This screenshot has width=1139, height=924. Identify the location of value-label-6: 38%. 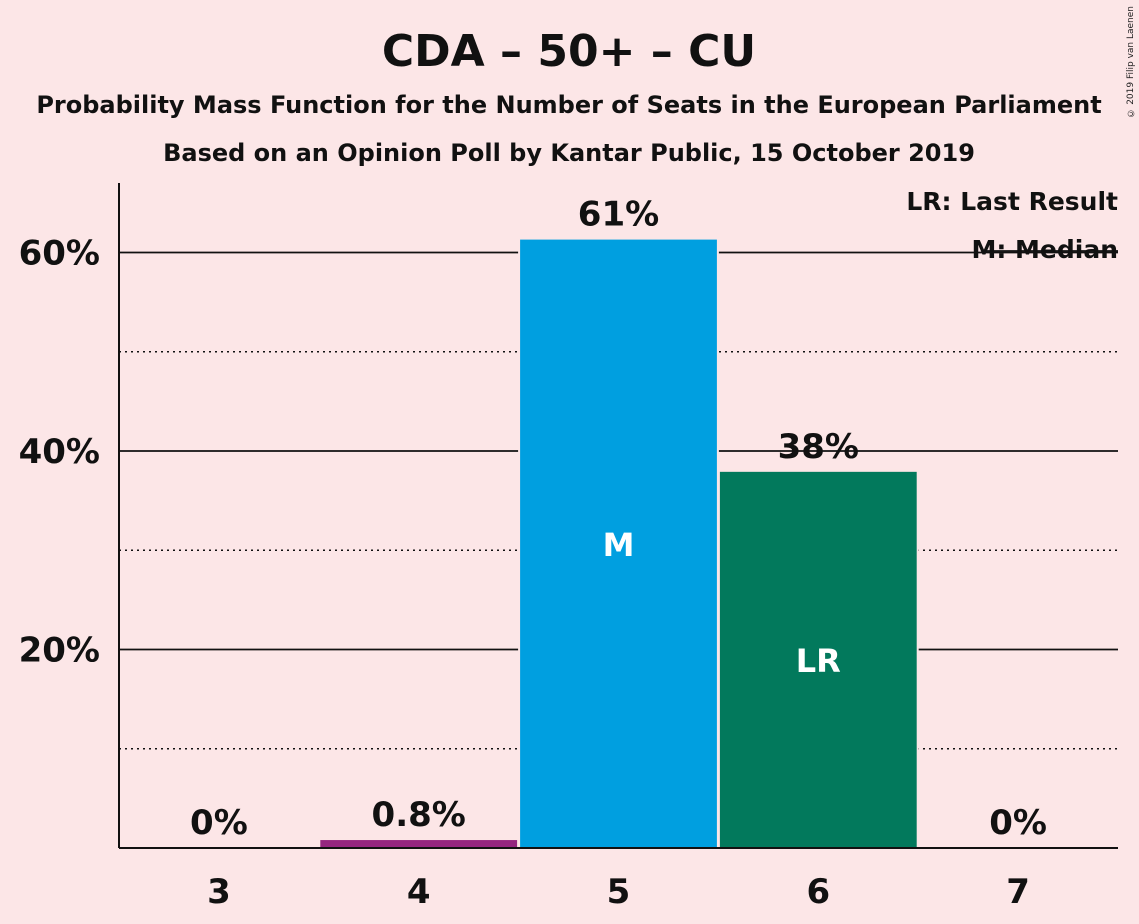
(818, 447).